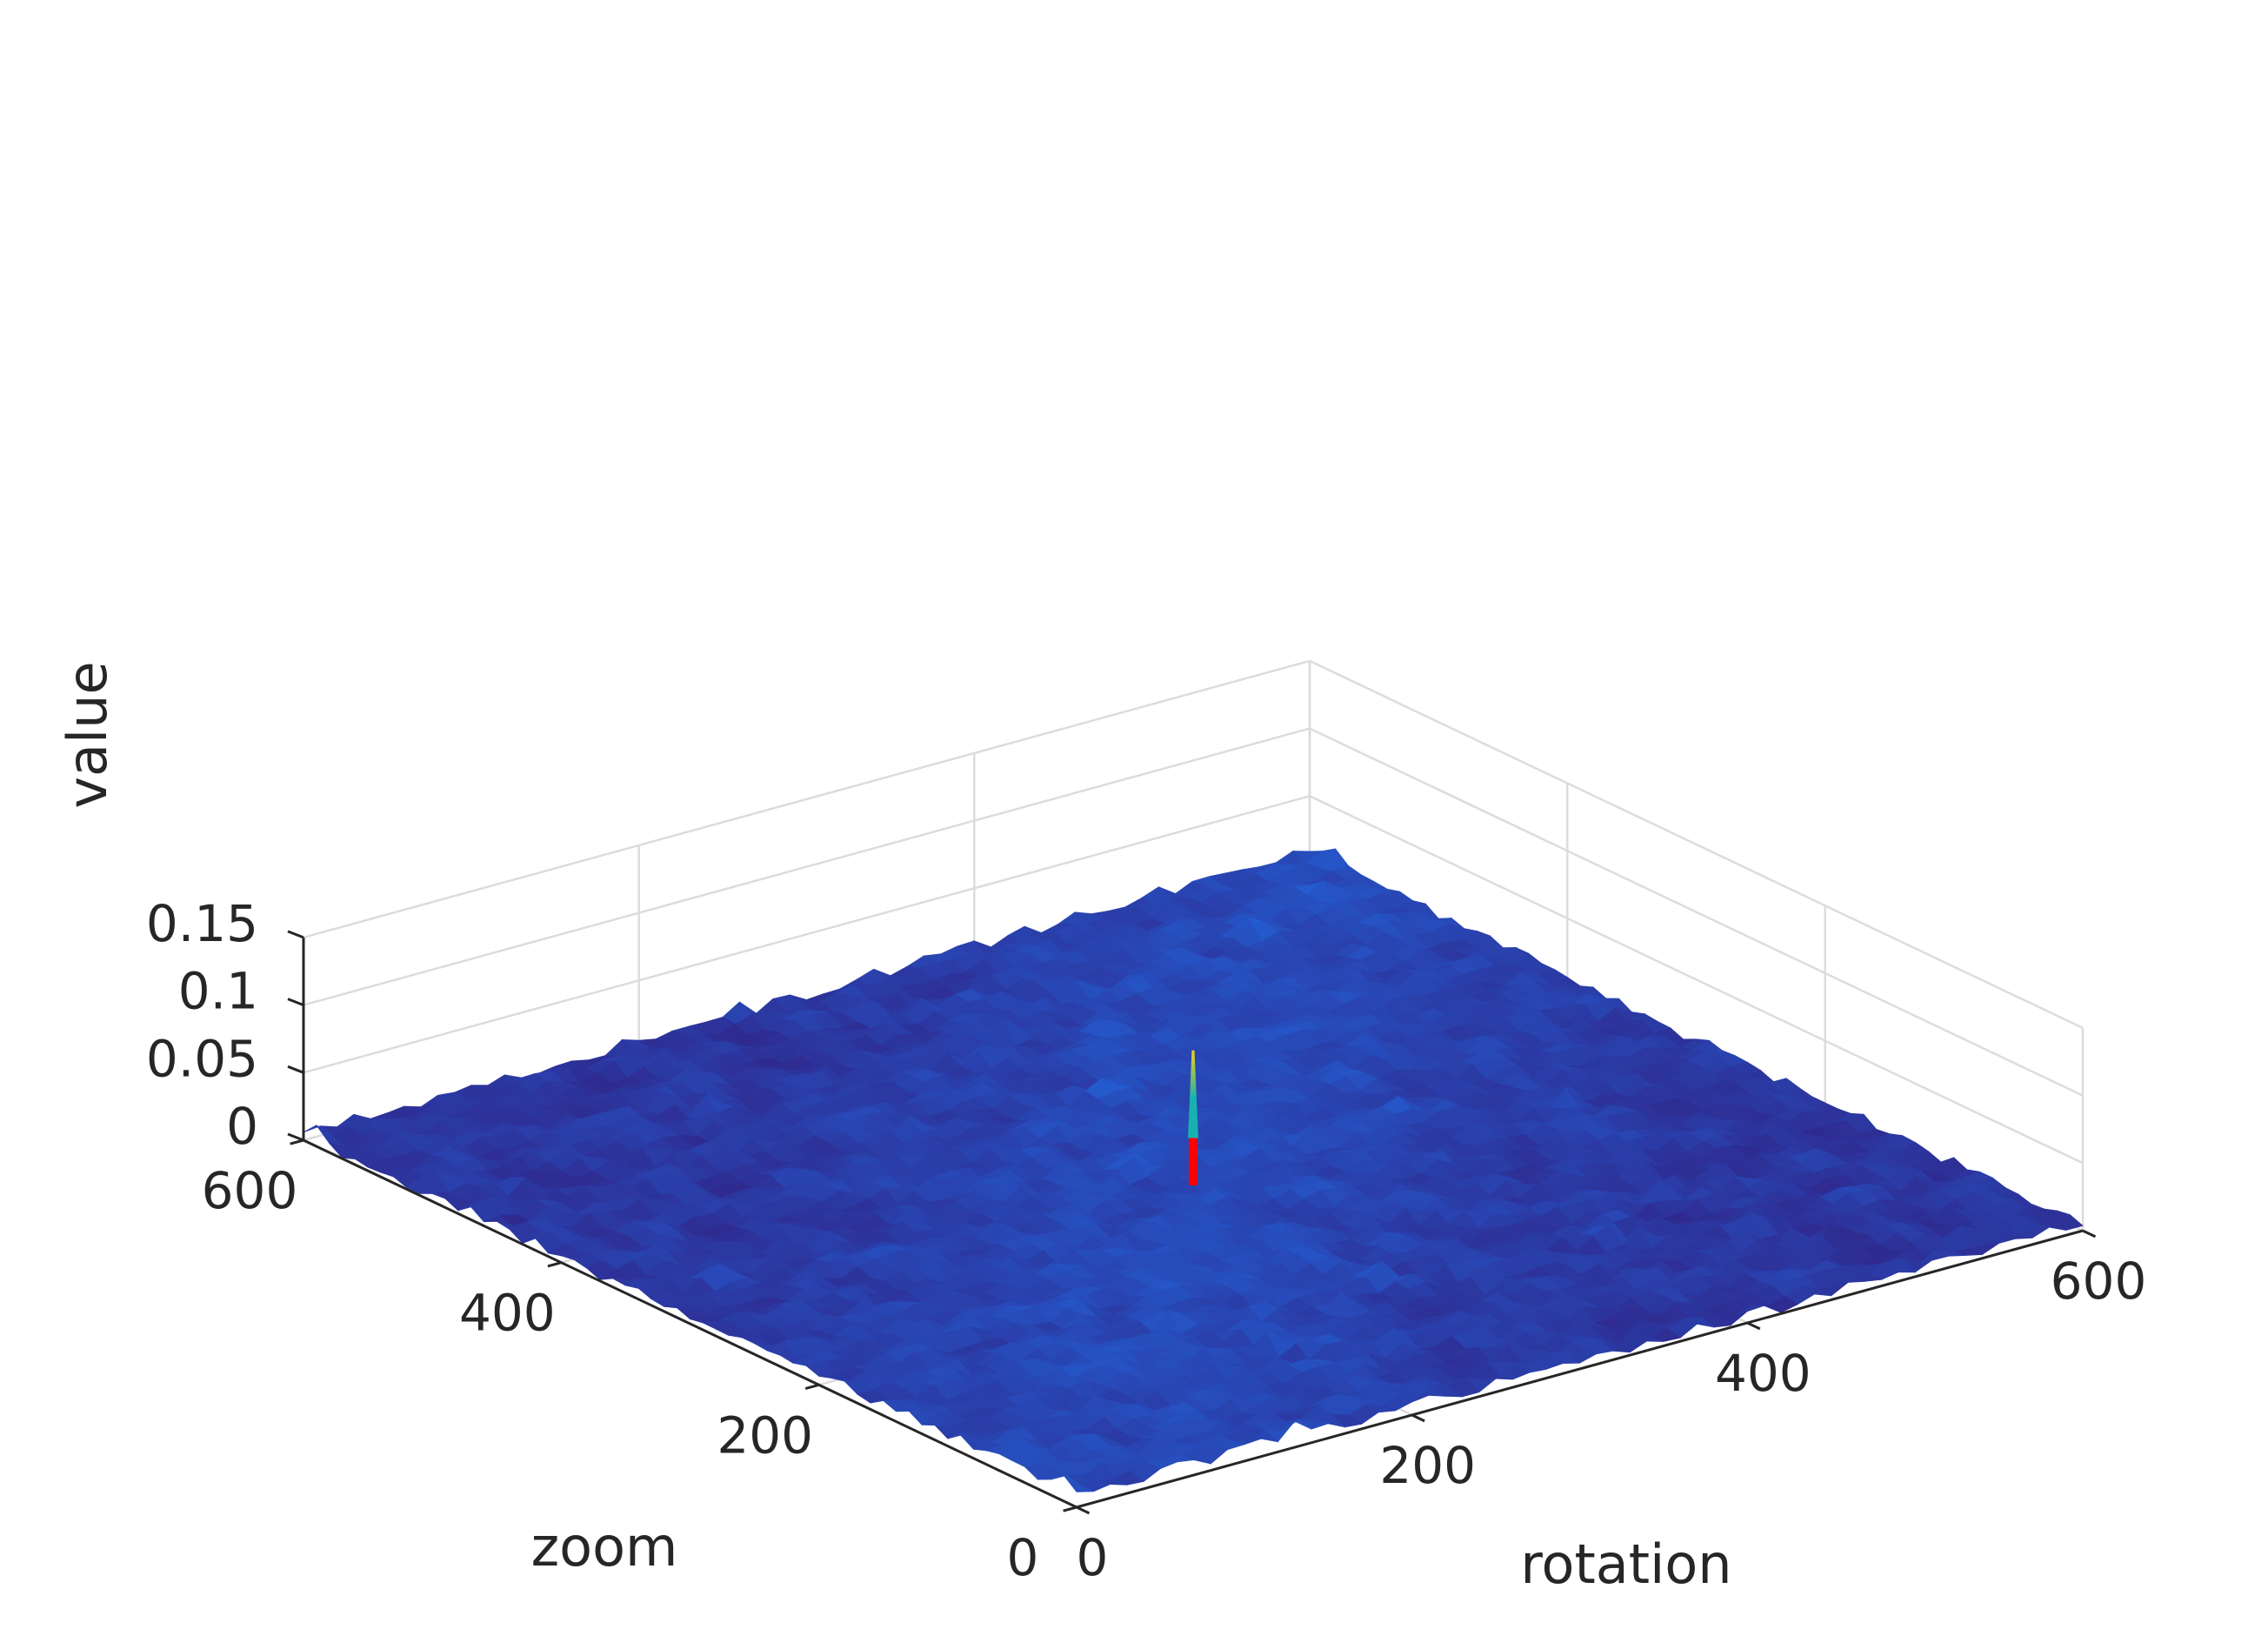  I want to click on y-tick-label: 0, so click(1023, 1557).